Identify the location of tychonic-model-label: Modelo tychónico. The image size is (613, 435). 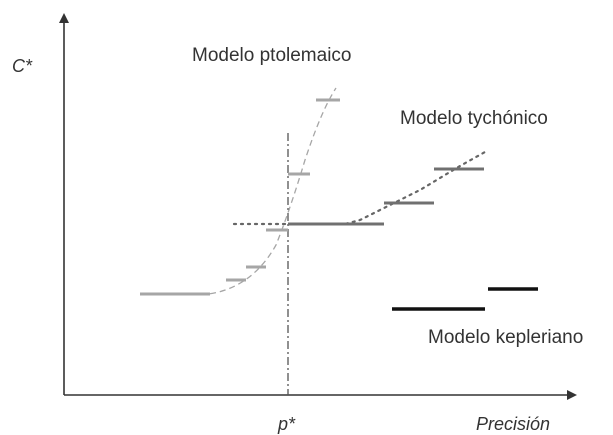
(474, 118).